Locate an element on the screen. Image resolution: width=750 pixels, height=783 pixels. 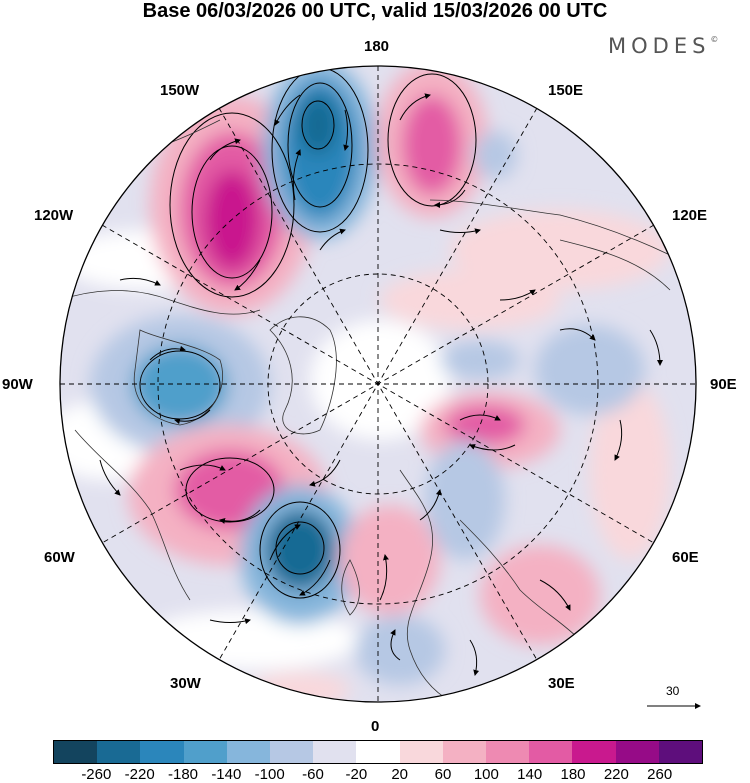
colorbar-tick-label: 100 is located at coordinates (486, 774).